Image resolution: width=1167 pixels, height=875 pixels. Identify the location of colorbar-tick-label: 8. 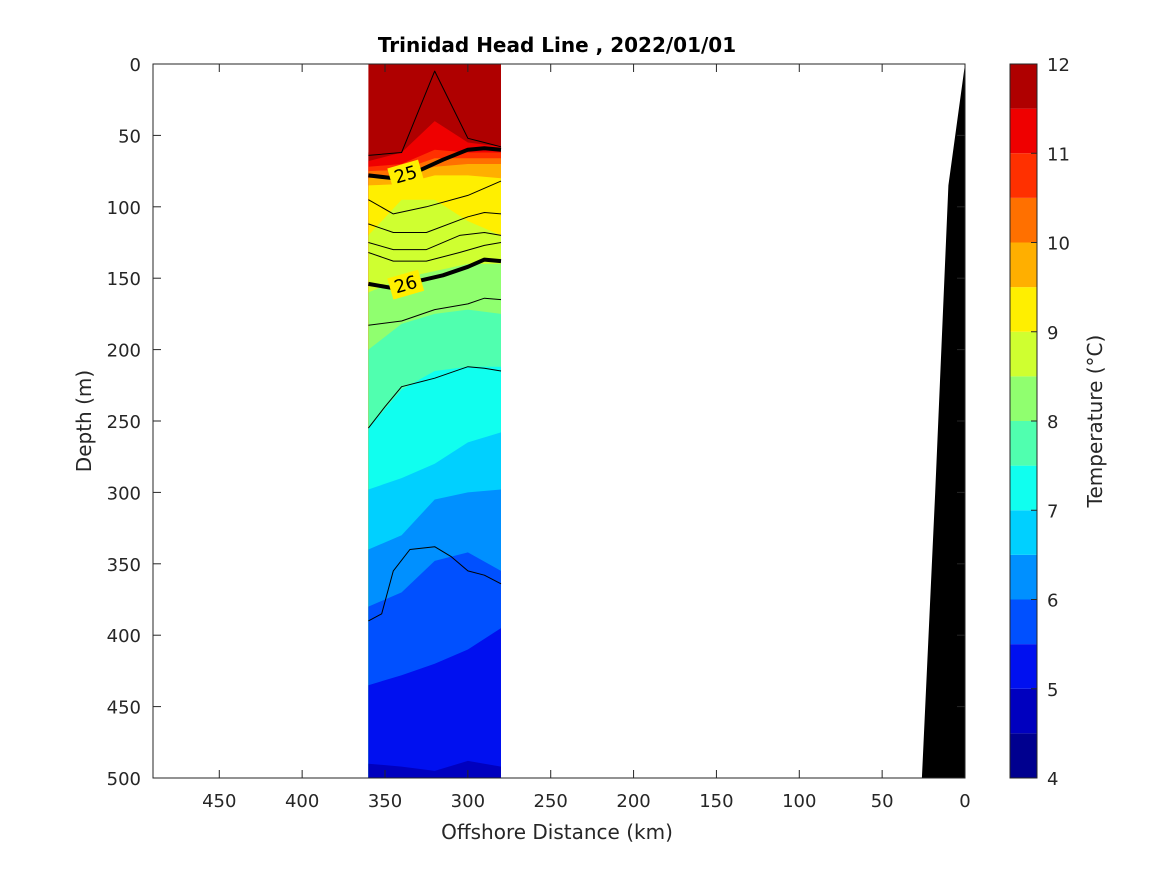
(1052, 422).